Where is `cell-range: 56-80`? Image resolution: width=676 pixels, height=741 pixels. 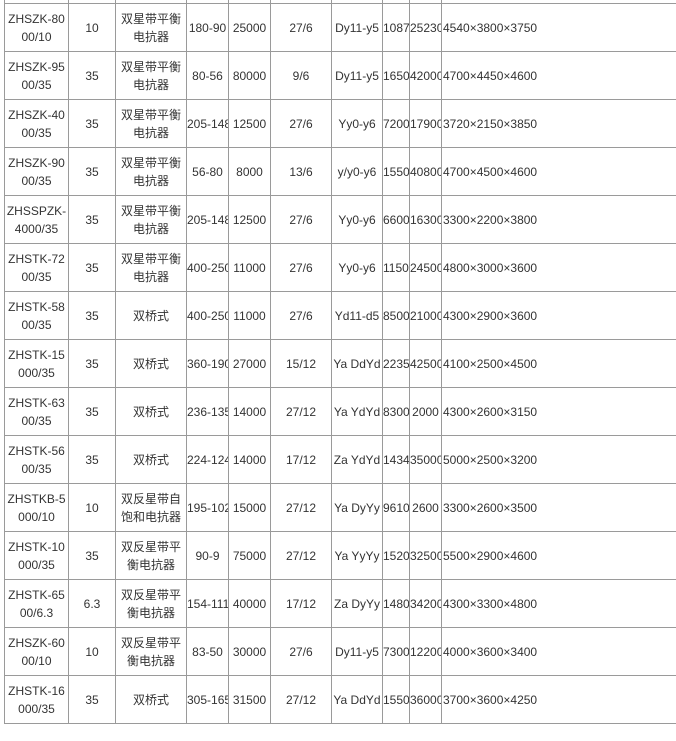
cell-range: 56-80 is located at coordinates (207, 171).